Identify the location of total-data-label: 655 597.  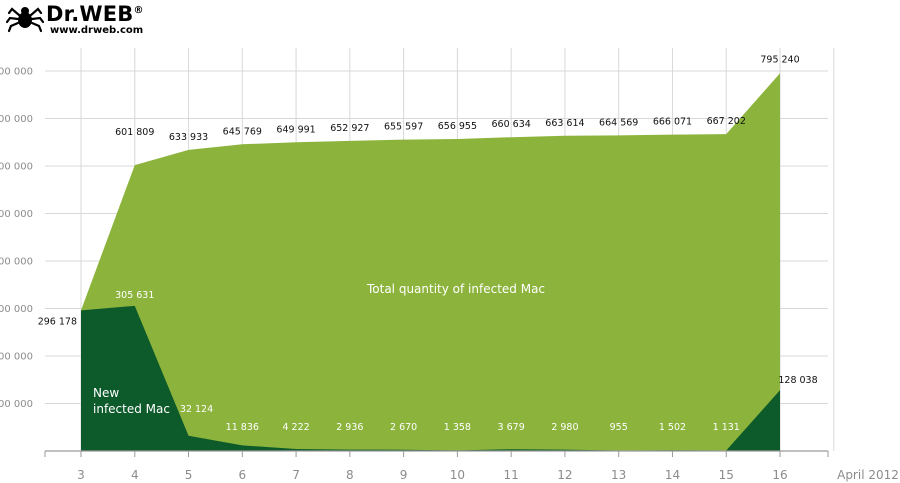
(403, 127).